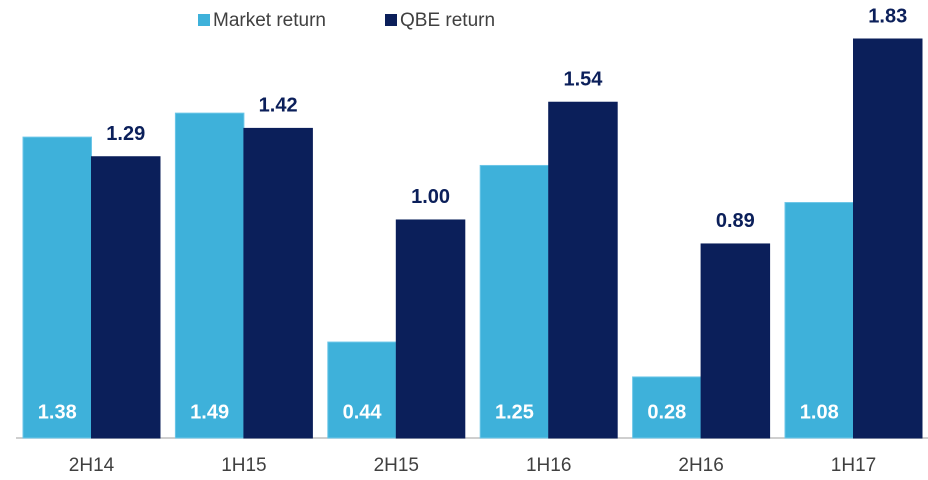  I want to click on value-label: 1.54, so click(583, 80).